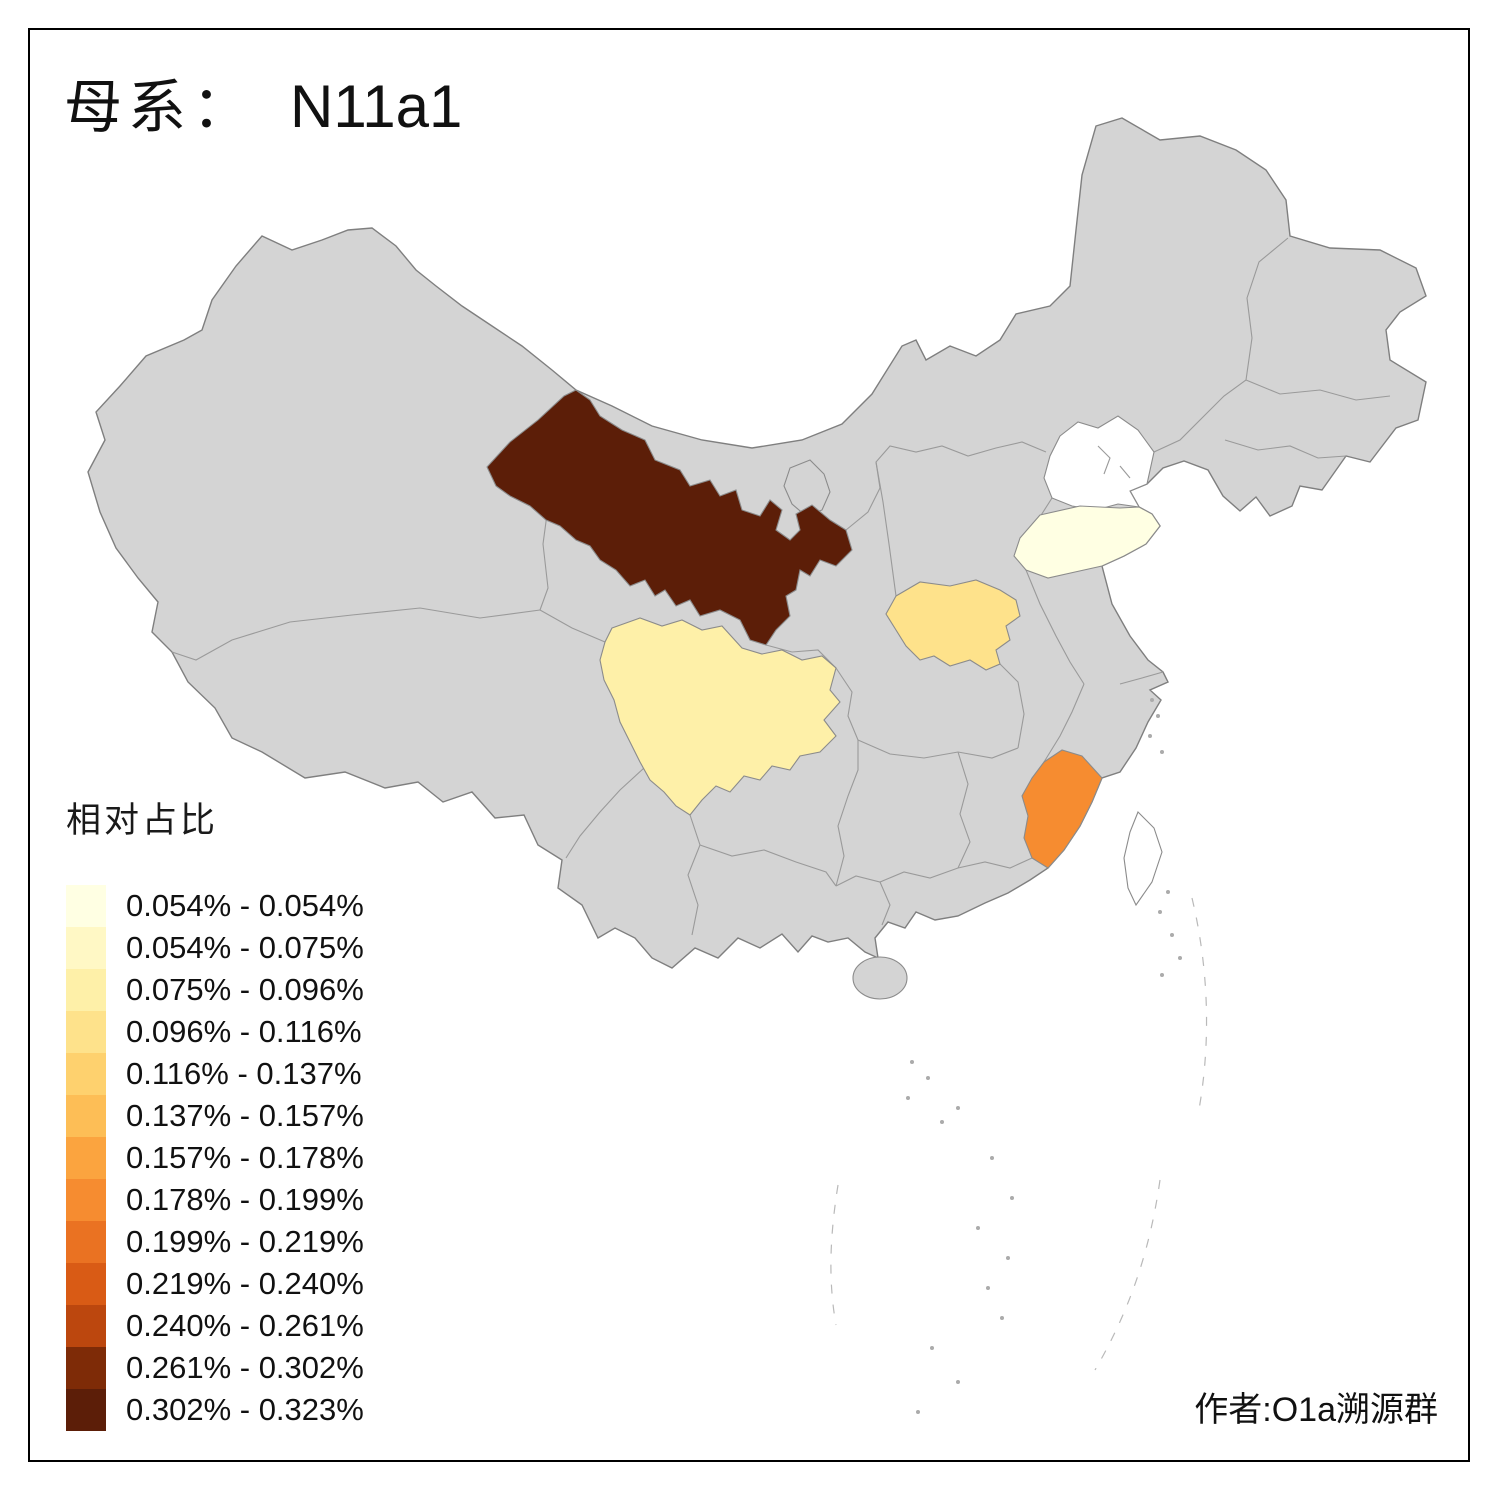 The image size is (1500, 1500). I want to click on legend-label: 0.116% - 0.137%, so click(244, 1073).